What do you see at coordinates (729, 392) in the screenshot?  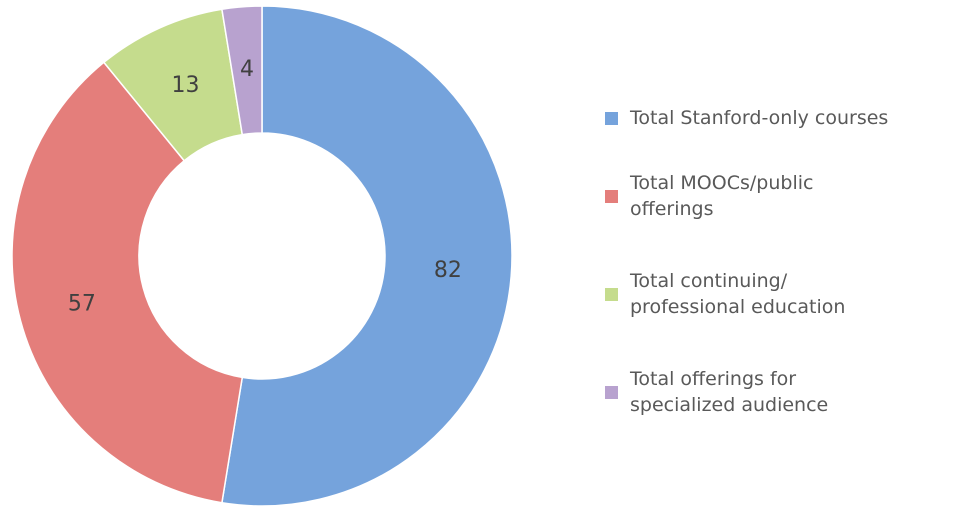 I see `legend-label: Total offerings for specialized audience` at bounding box center [729, 392].